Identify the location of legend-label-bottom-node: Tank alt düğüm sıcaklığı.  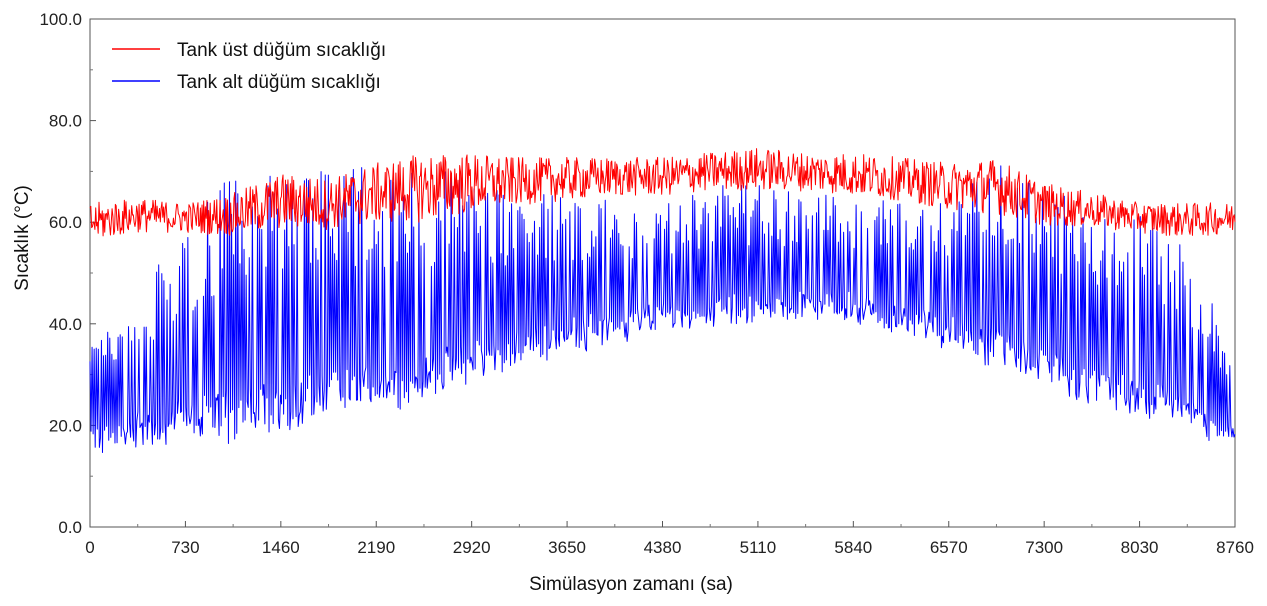
(279, 82).